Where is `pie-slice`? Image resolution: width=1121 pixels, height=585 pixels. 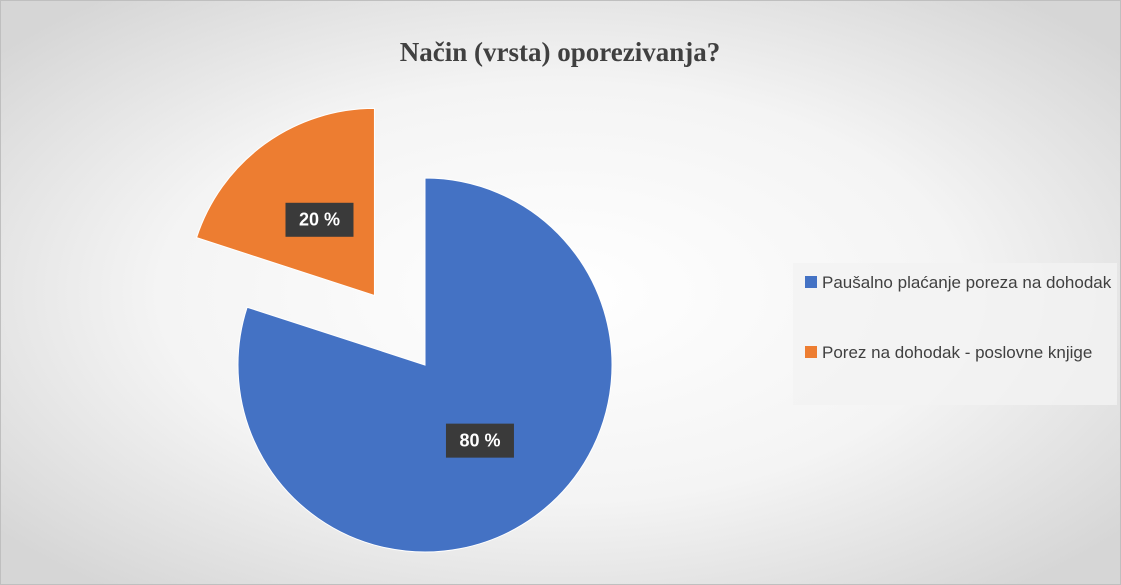
pie-slice is located at coordinates (285, 202).